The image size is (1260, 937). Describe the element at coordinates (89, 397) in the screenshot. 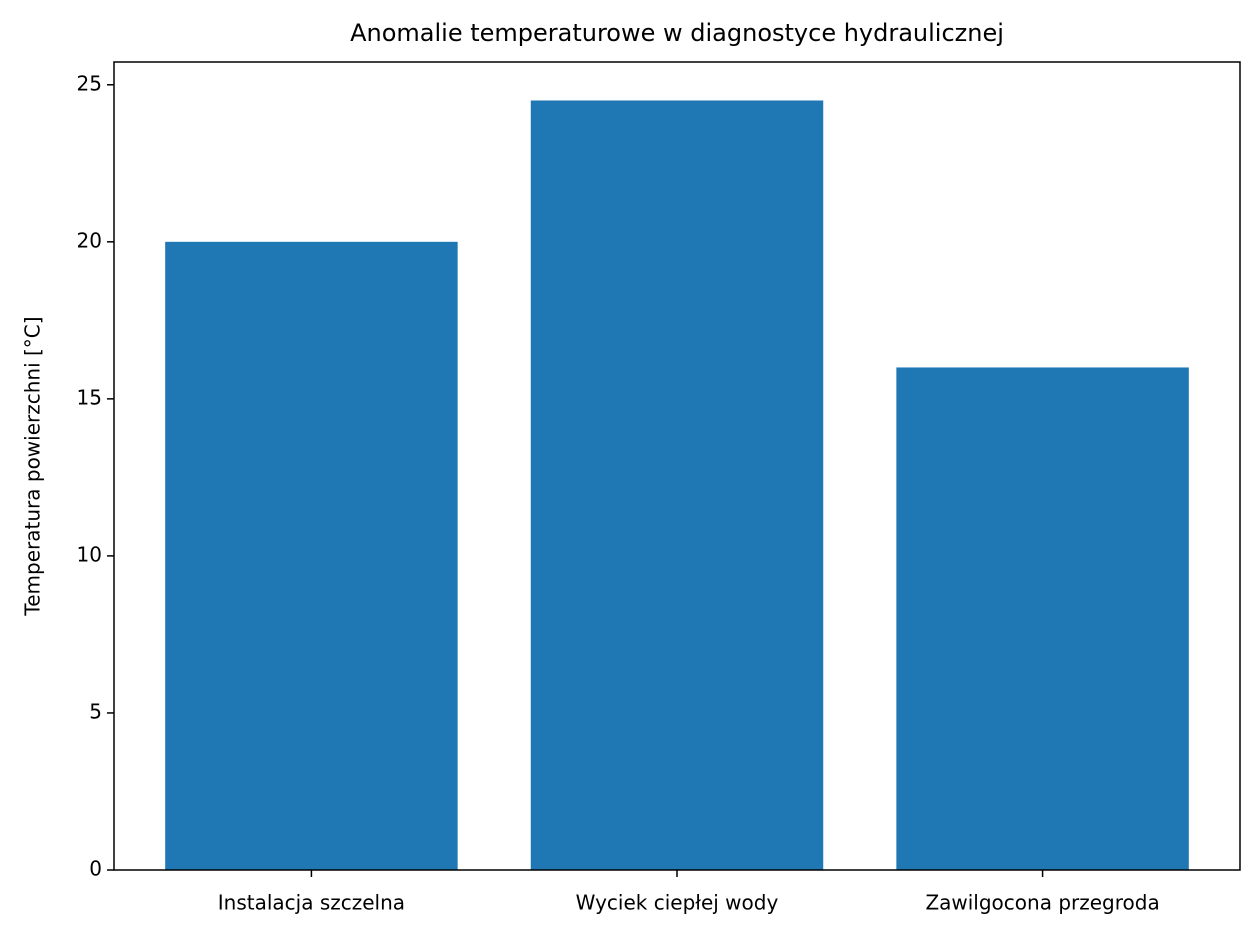

I see `y-tick-label: 15` at that location.